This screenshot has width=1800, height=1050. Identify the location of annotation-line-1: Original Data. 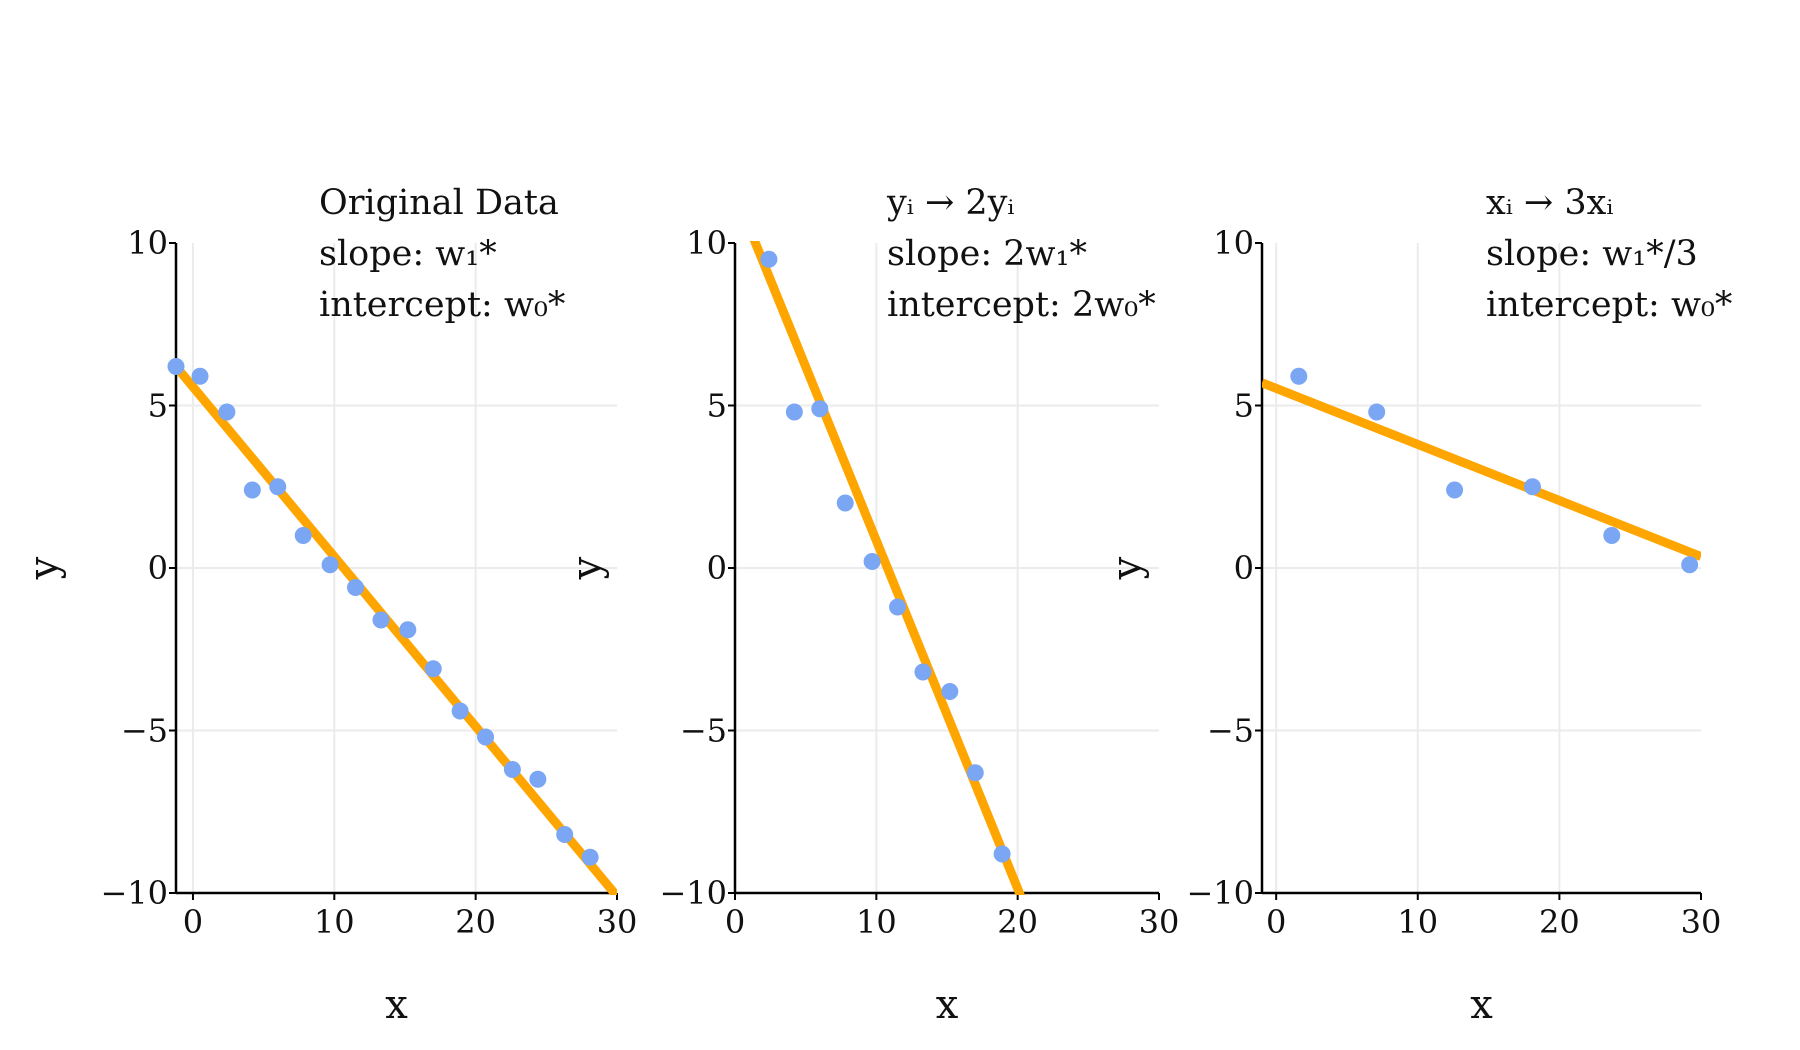
(439, 203).